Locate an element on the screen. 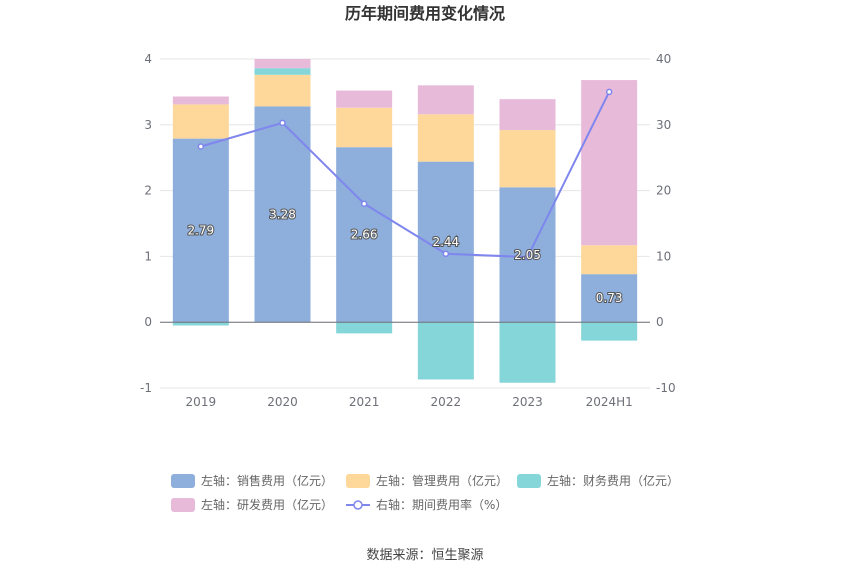 The height and width of the screenshot is (575, 850). source-note: 数据来源：恒生聚源 is located at coordinates (424, 555).